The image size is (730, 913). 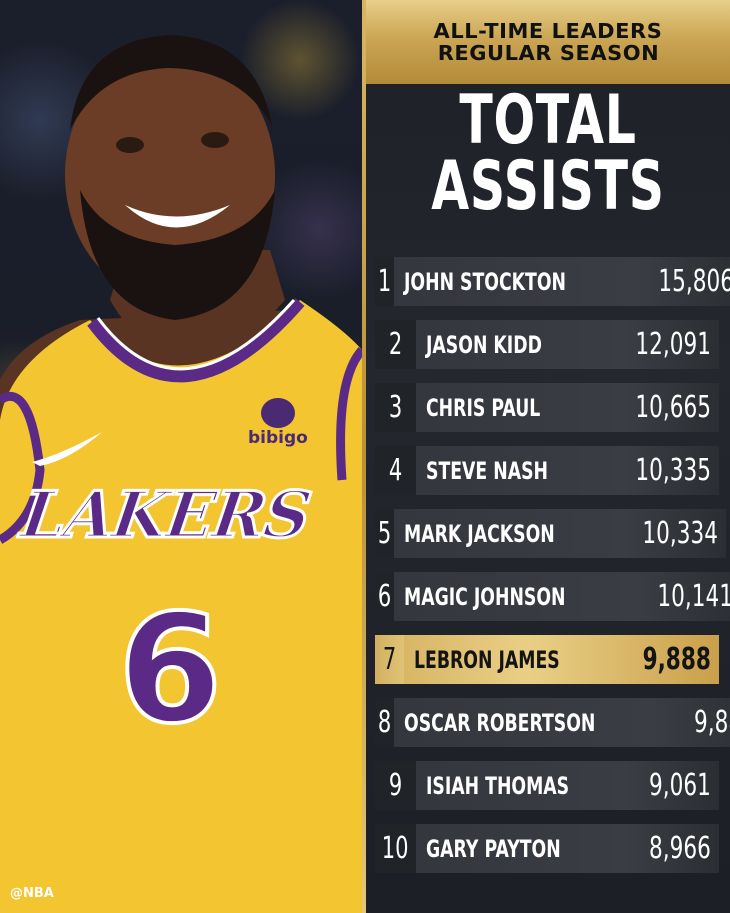 What do you see at coordinates (485, 596) in the screenshot?
I see `leader-name: MAGIC JOHNSON` at bounding box center [485, 596].